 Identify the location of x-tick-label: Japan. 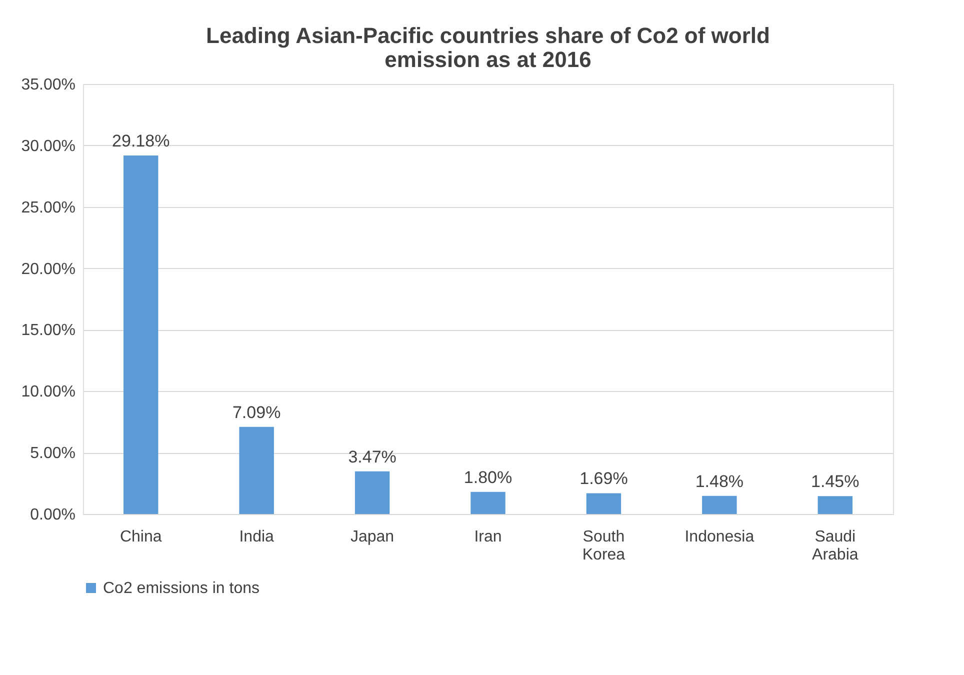
(372, 537).